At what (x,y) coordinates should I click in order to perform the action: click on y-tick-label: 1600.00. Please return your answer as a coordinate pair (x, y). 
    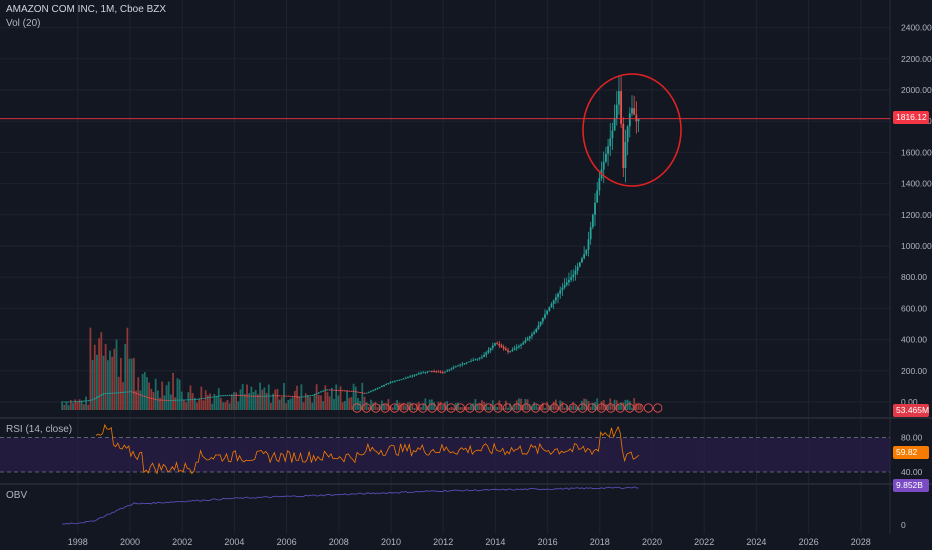
    Looking at the image, I should click on (916, 152).